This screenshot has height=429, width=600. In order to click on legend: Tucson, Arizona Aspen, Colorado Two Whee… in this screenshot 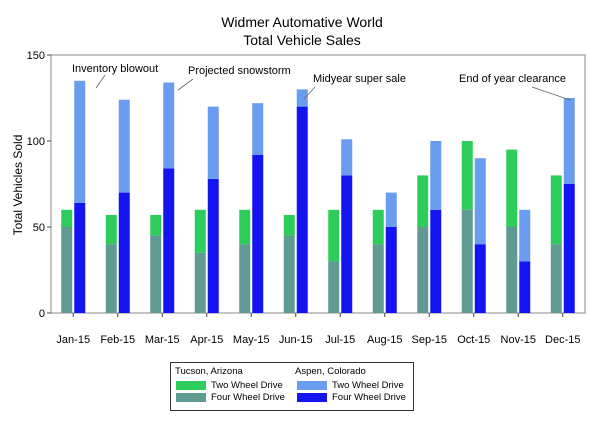, I will do `click(292, 386)`.